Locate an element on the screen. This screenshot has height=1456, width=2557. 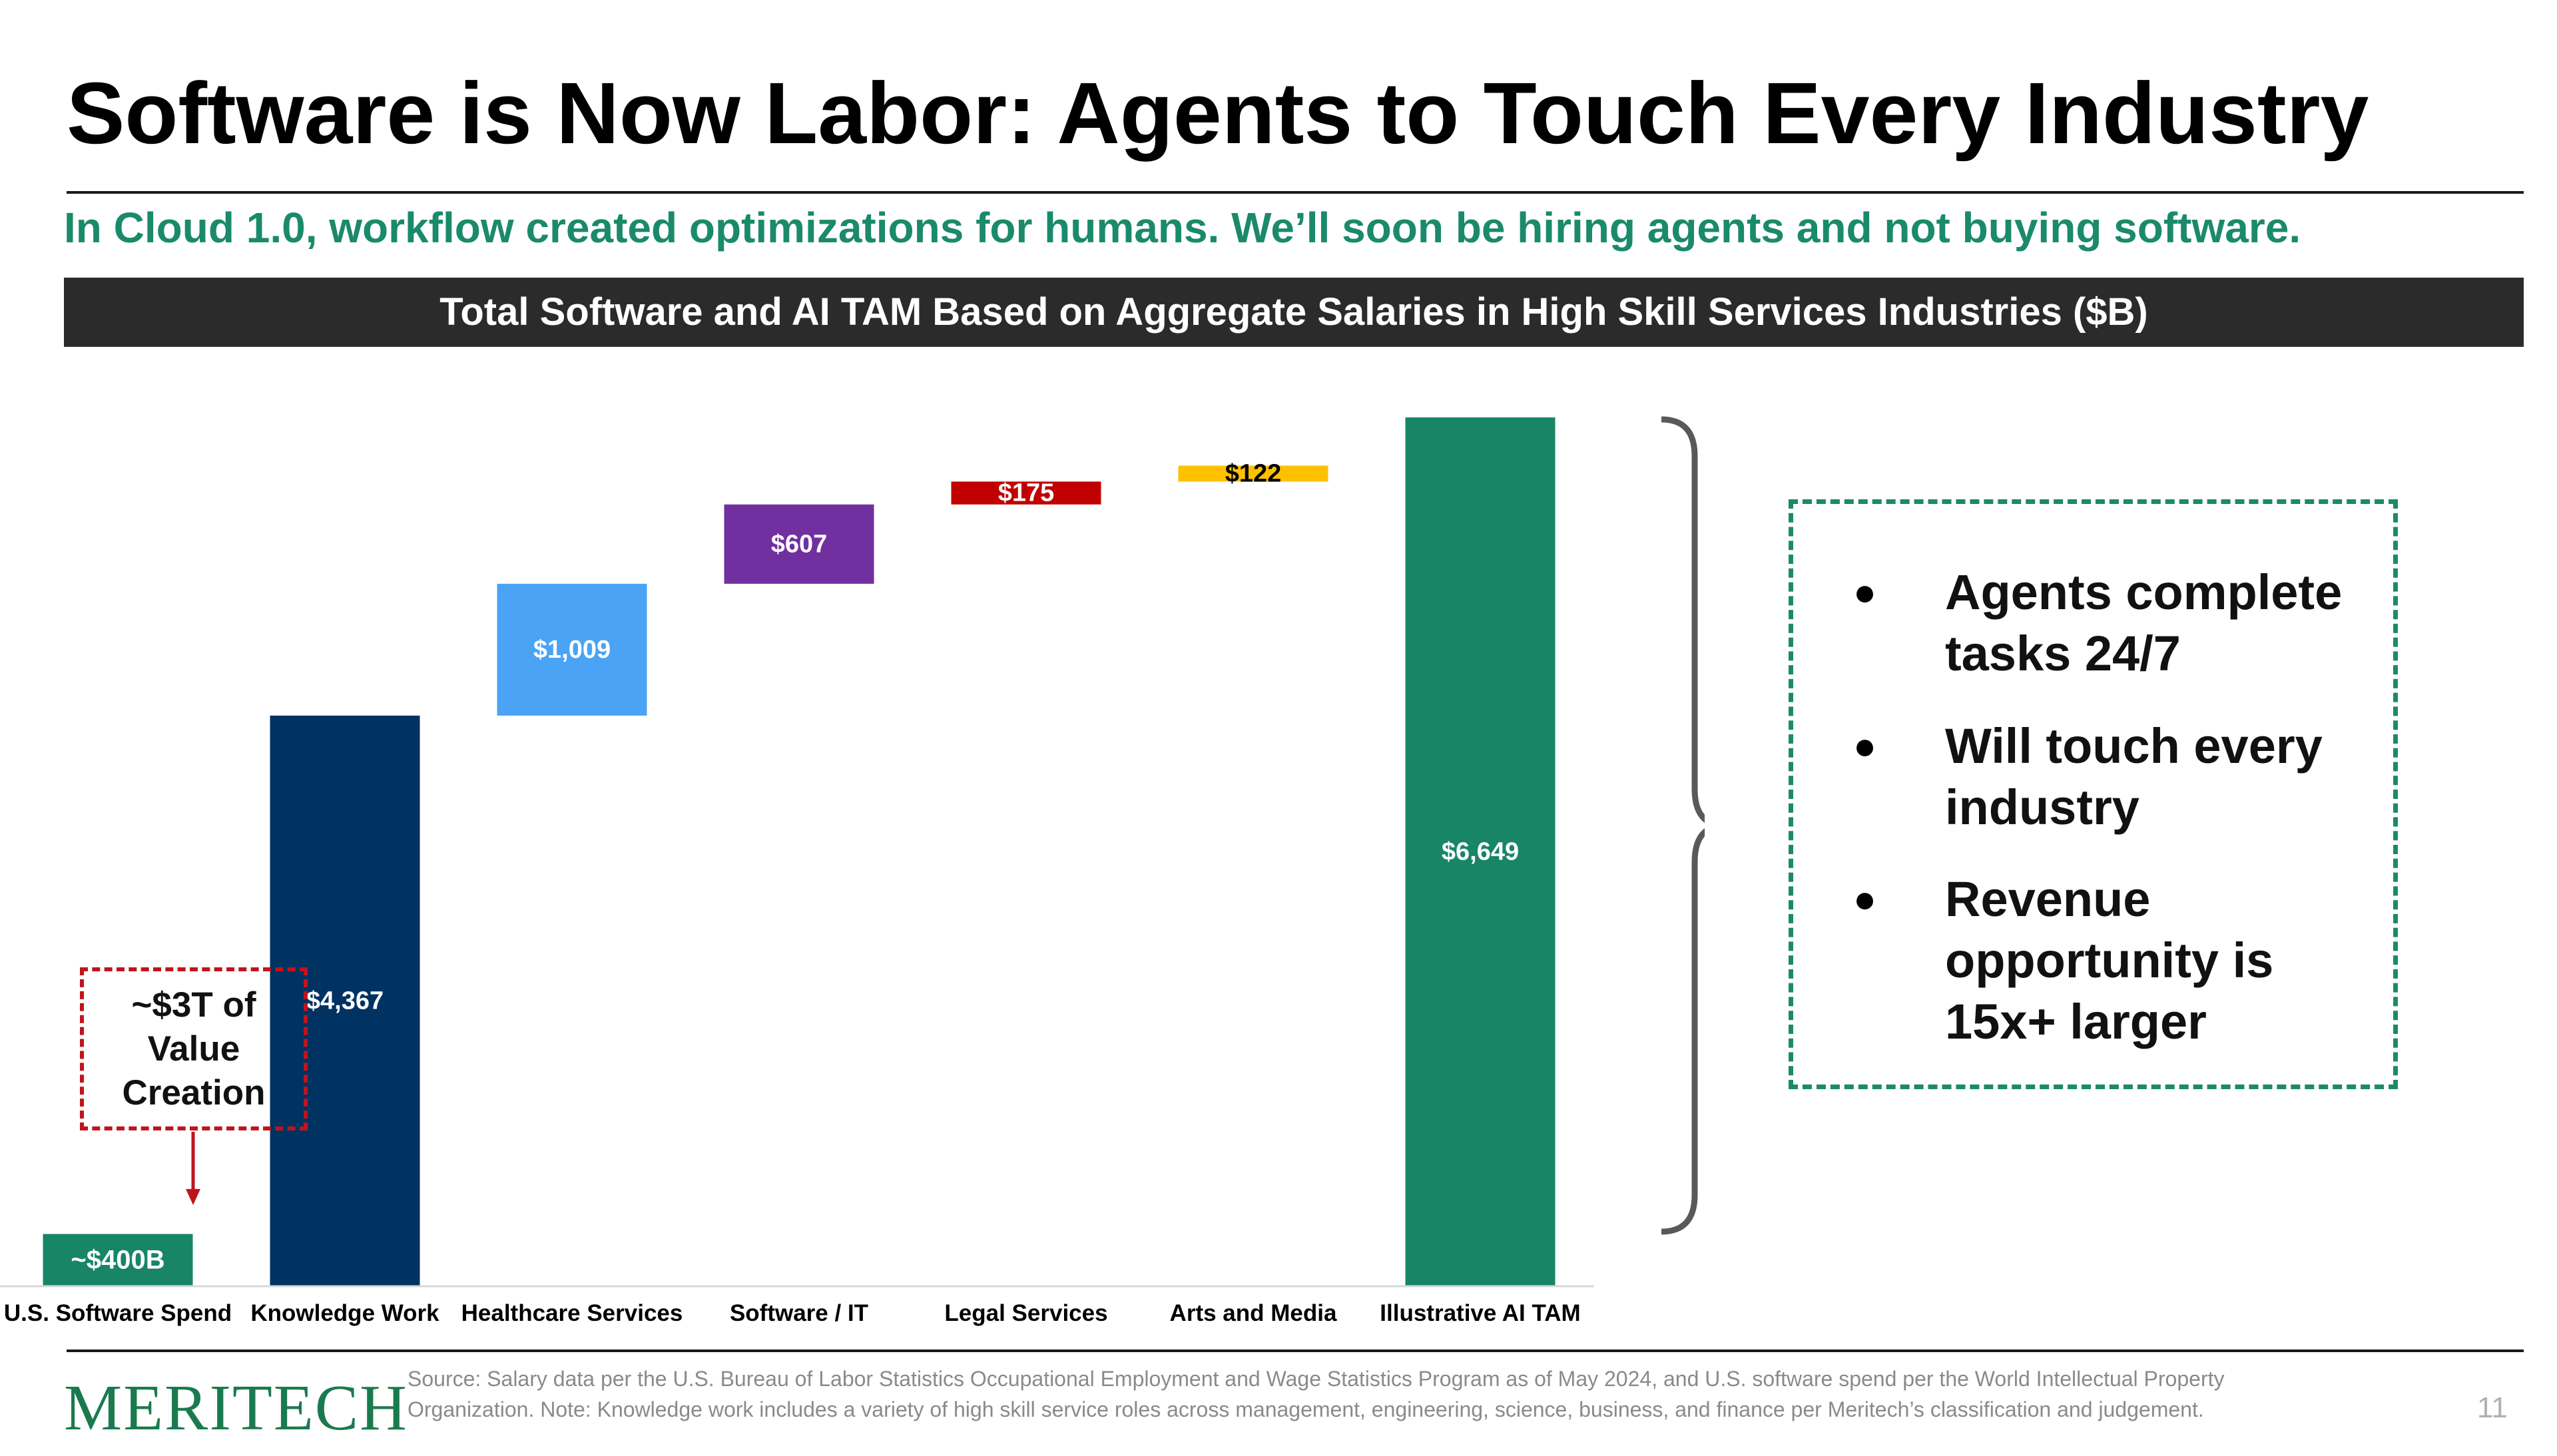
bullet-text: Will touch every industry is located at coordinates (2134, 776).